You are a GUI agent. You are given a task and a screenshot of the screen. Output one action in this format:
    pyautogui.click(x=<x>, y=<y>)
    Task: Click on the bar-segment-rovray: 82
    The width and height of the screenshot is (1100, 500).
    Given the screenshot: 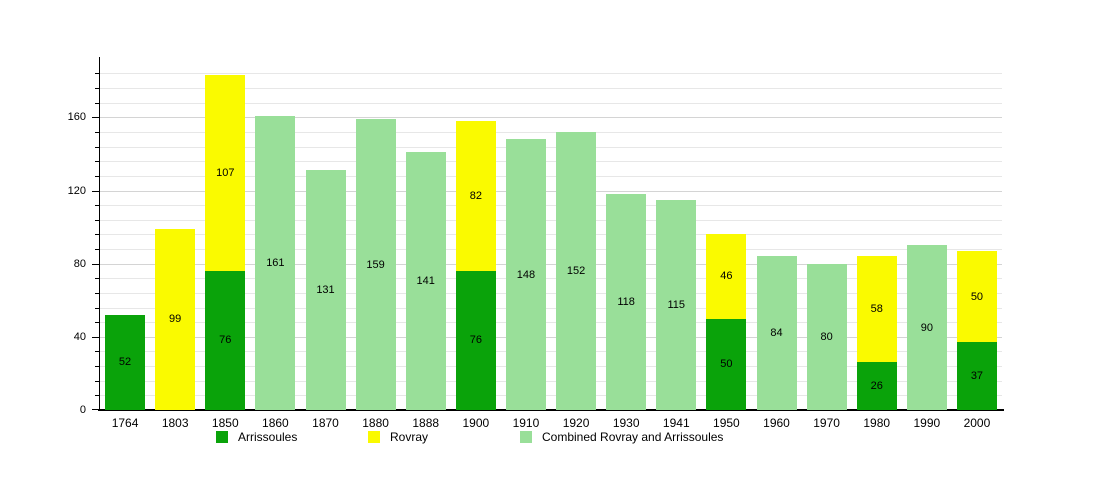 What is the action you would take?
    pyautogui.click(x=475, y=196)
    